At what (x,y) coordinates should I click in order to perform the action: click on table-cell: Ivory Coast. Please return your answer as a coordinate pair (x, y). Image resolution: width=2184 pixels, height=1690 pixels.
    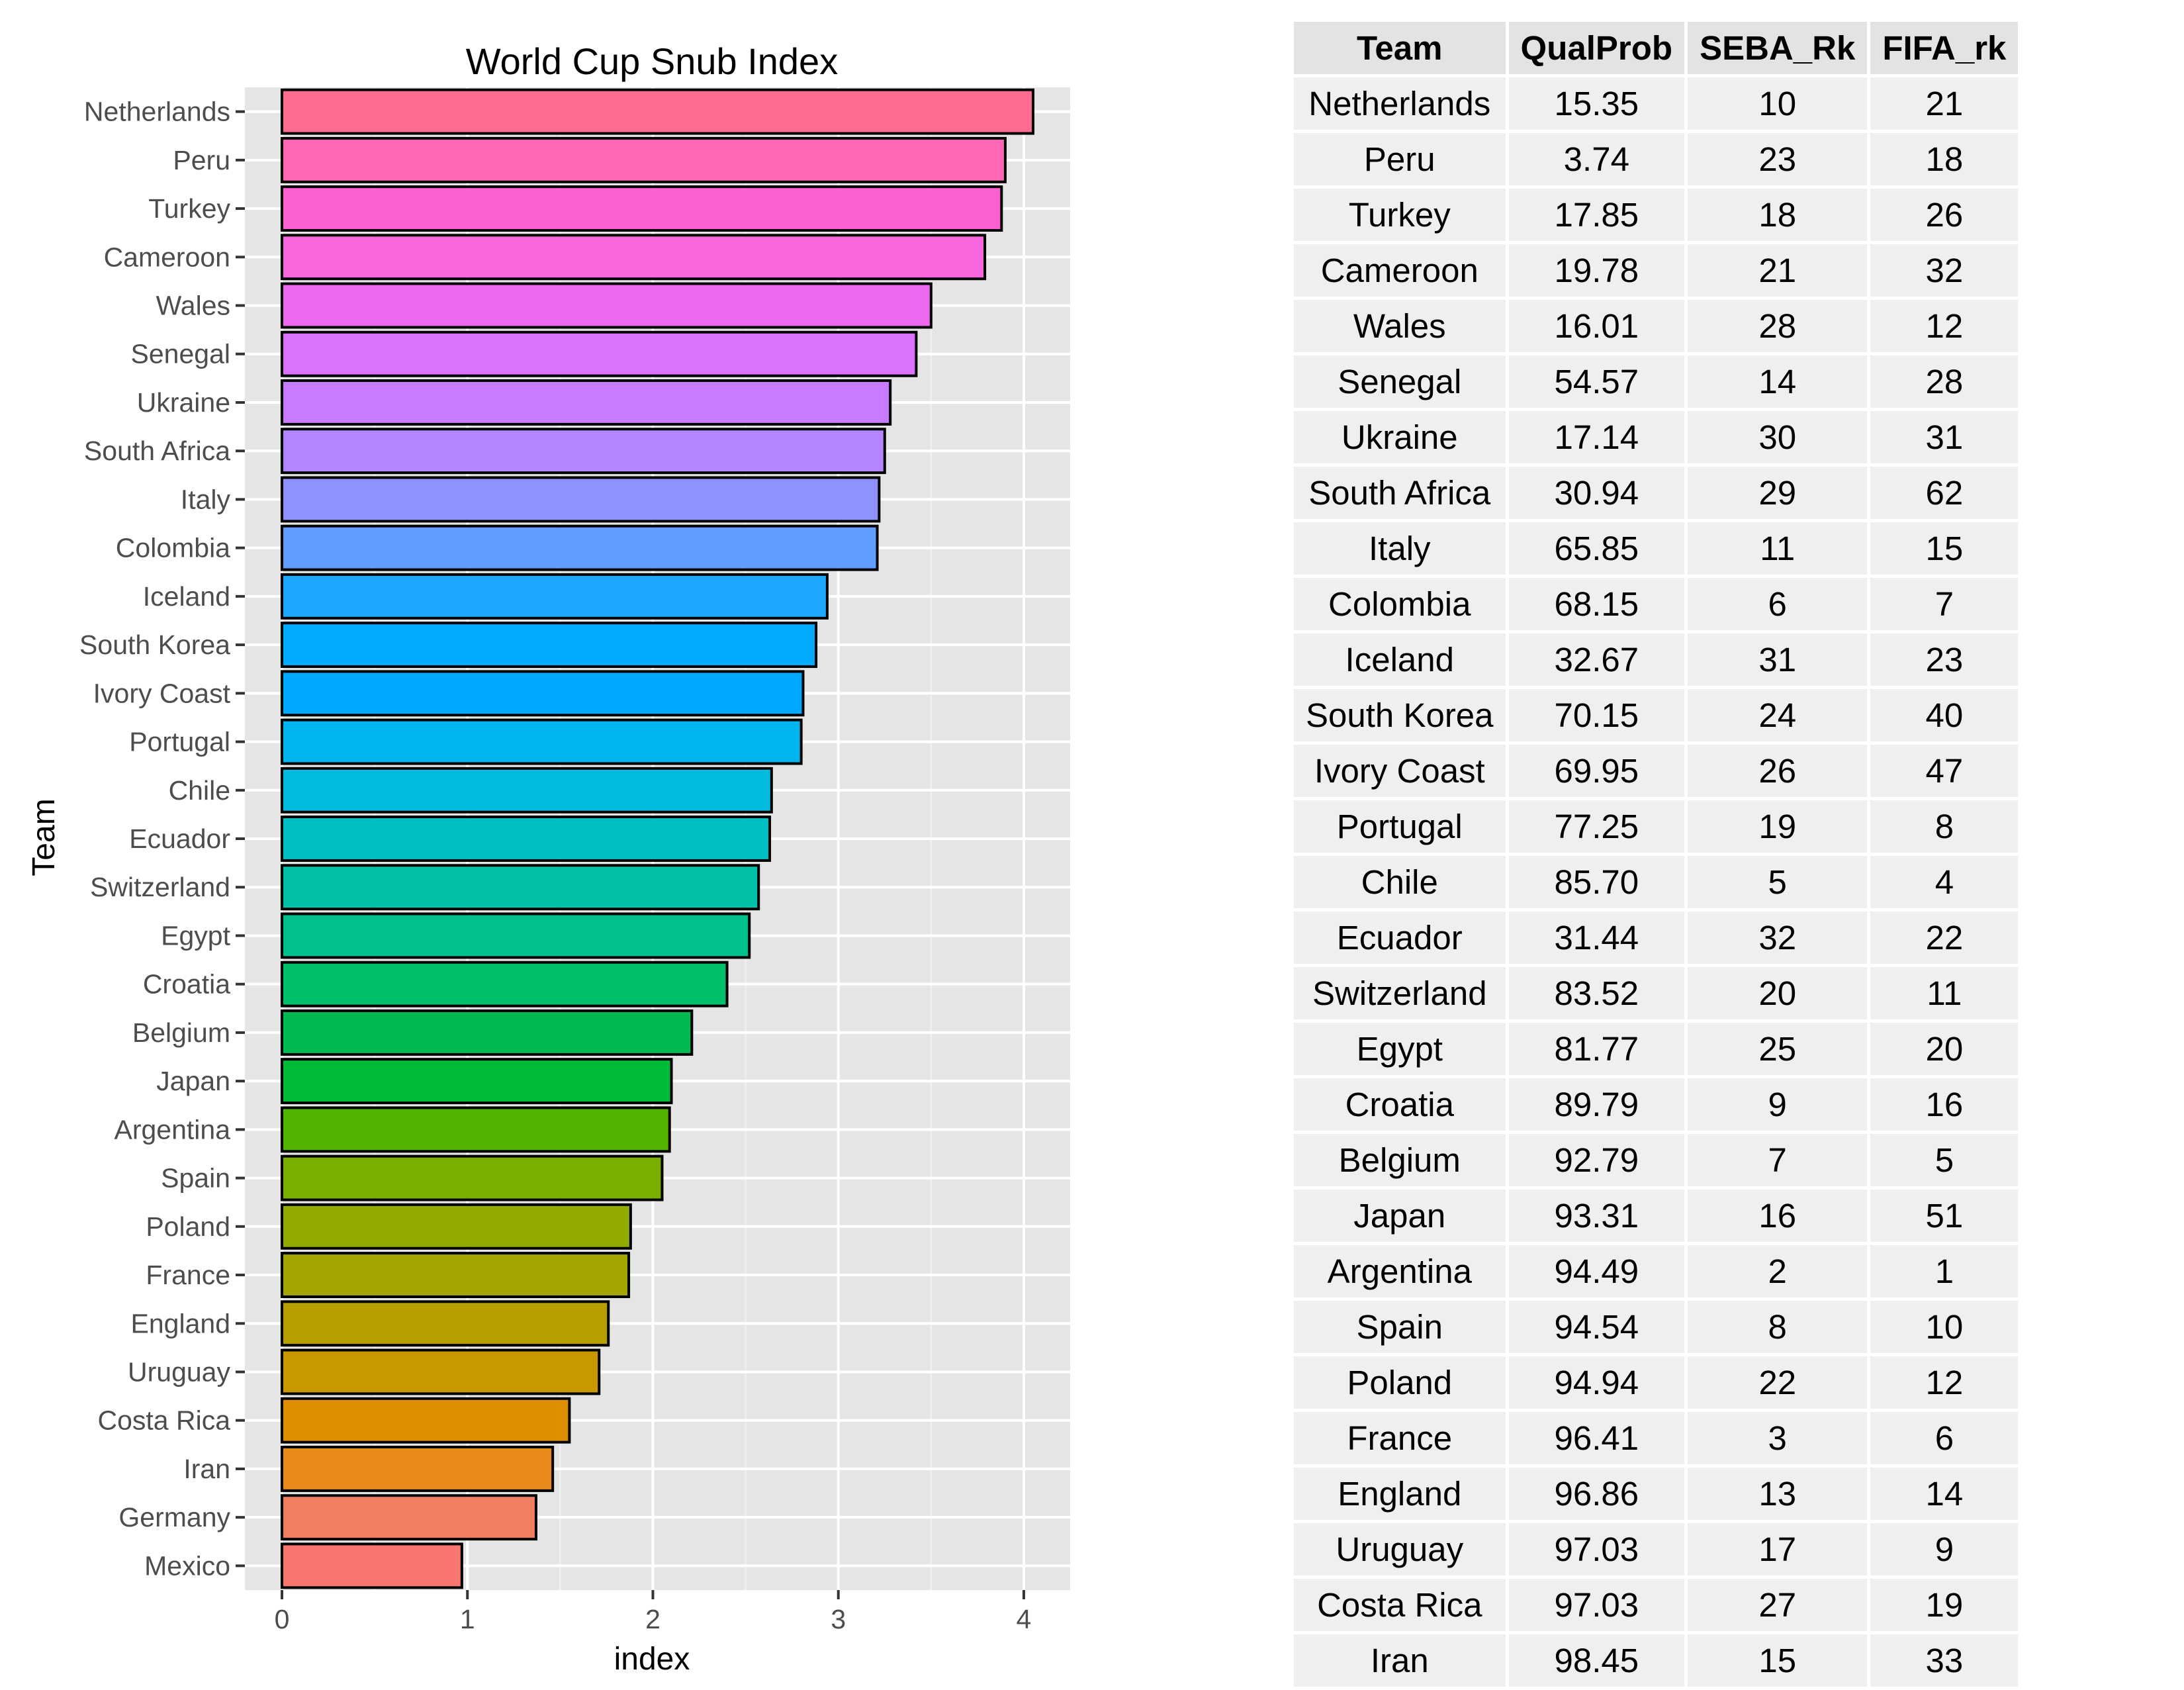
    Looking at the image, I should click on (1400, 771).